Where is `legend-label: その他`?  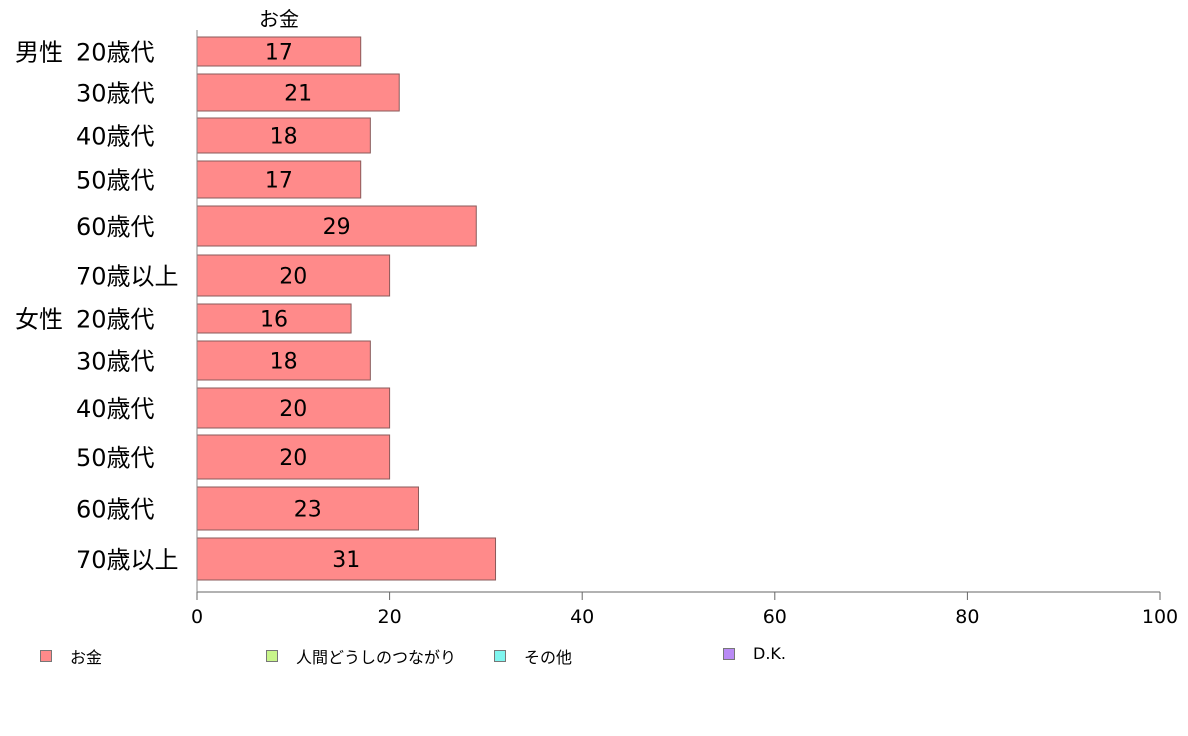 legend-label: その他 is located at coordinates (548, 657).